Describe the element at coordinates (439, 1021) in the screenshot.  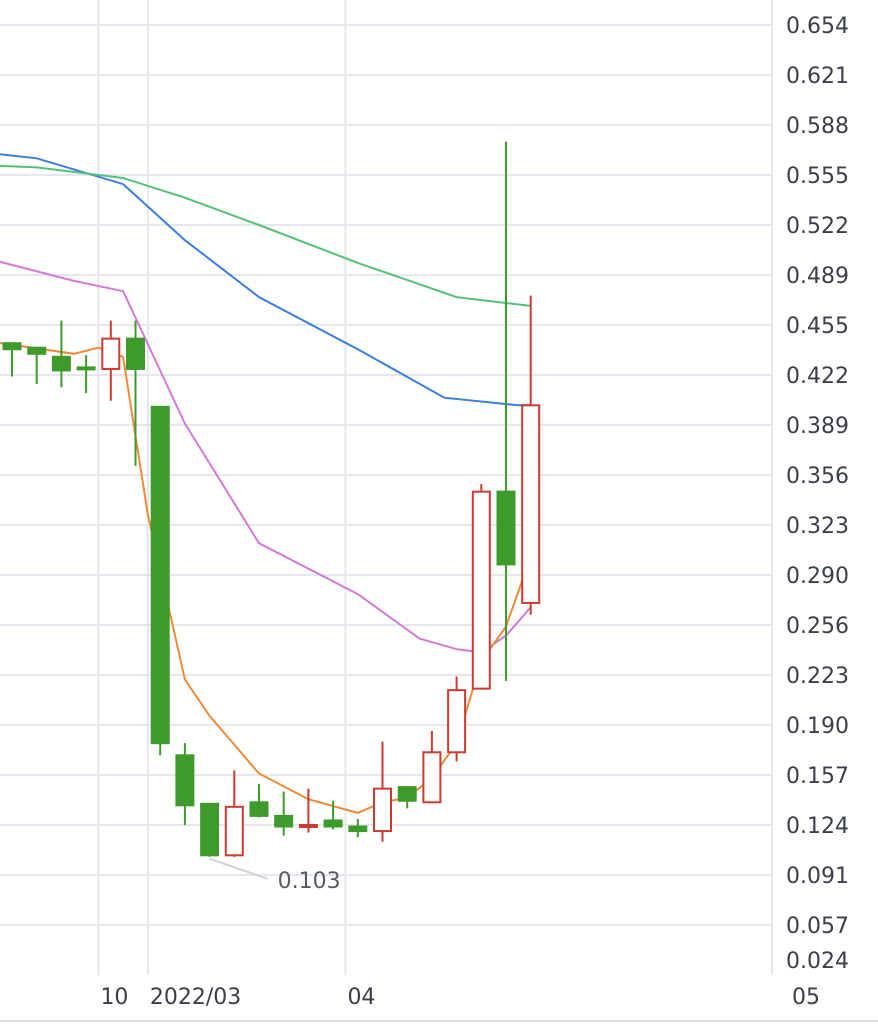
I see `bottom-border` at that location.